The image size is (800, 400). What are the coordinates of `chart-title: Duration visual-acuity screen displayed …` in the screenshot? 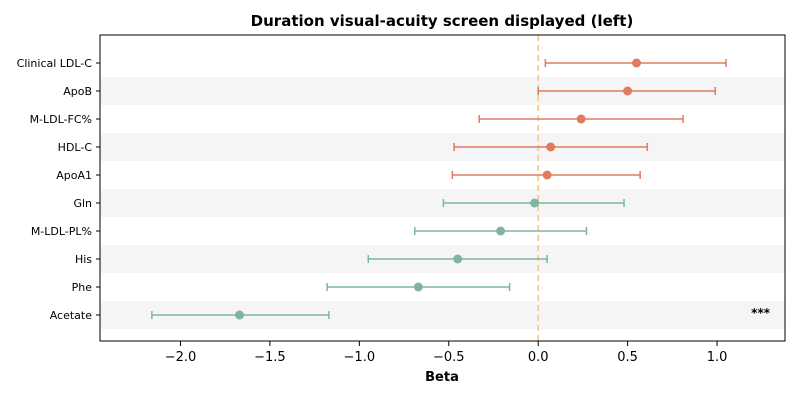 It's located at (442, 21).